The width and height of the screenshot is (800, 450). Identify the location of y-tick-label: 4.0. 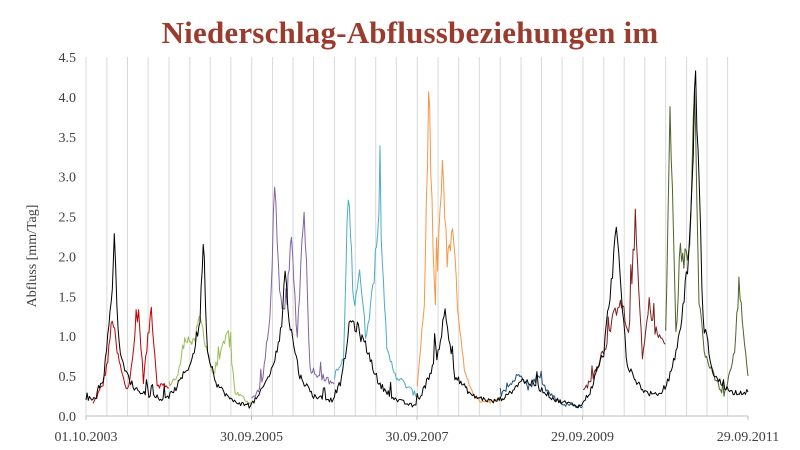
(68, 98).